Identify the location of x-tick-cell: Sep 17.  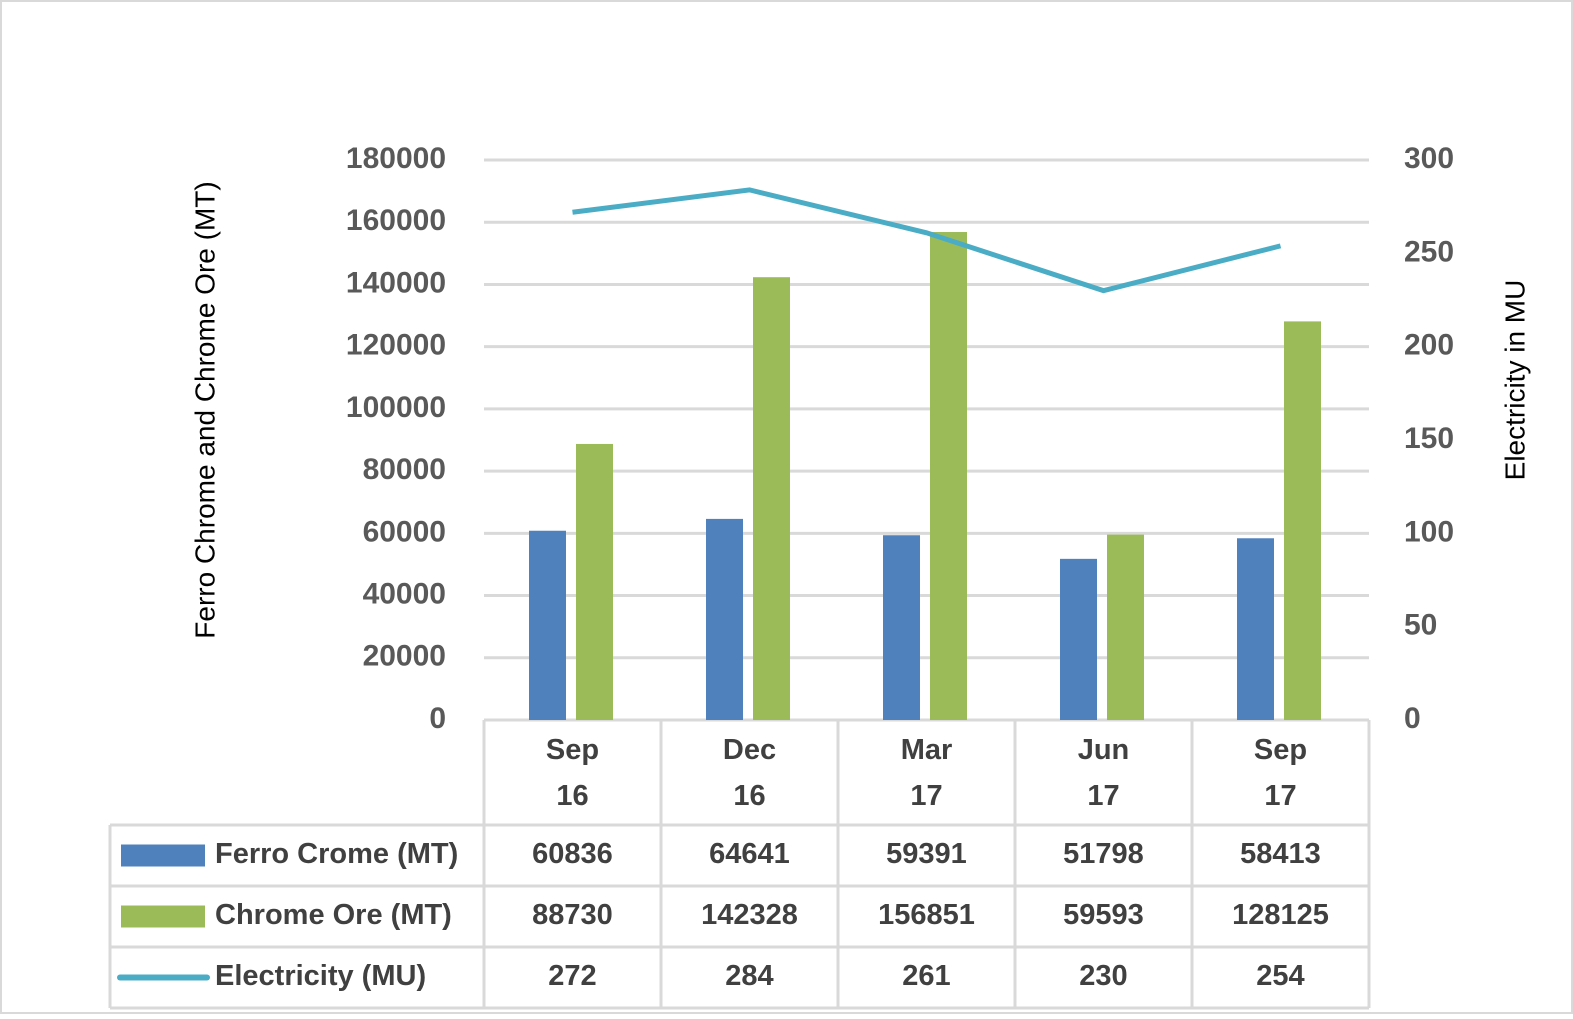
(1280, 772).